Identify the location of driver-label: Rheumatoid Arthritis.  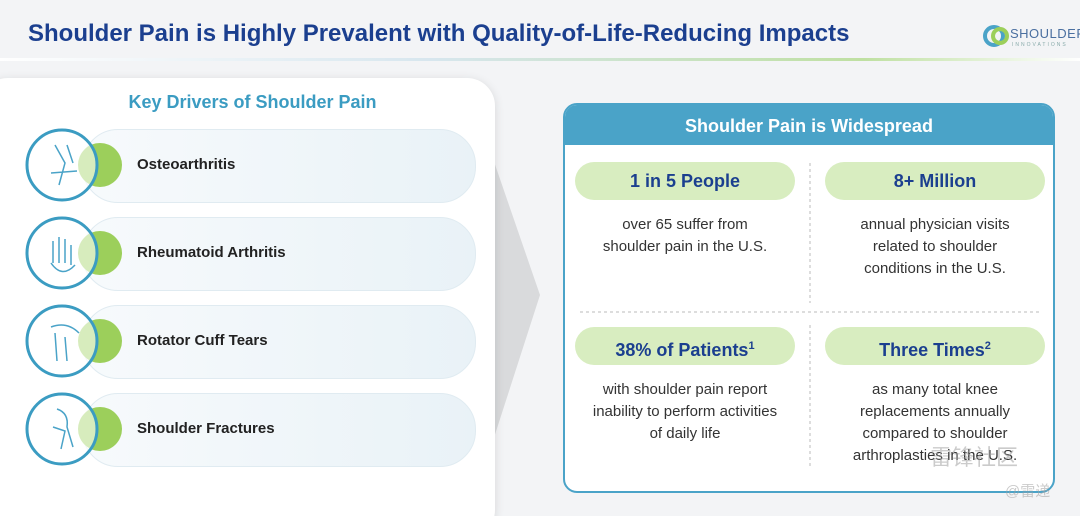
(211, 252).